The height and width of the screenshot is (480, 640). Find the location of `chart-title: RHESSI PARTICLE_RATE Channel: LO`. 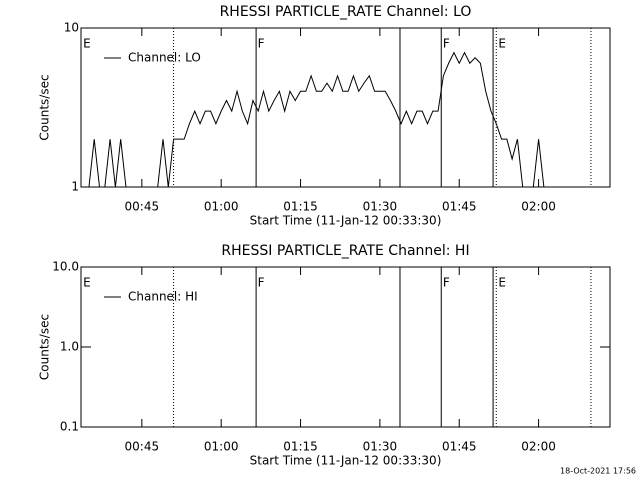

chart-title: RHESSI PARTICLE_RATE Channel: LO is located at coordinates (346, 12).